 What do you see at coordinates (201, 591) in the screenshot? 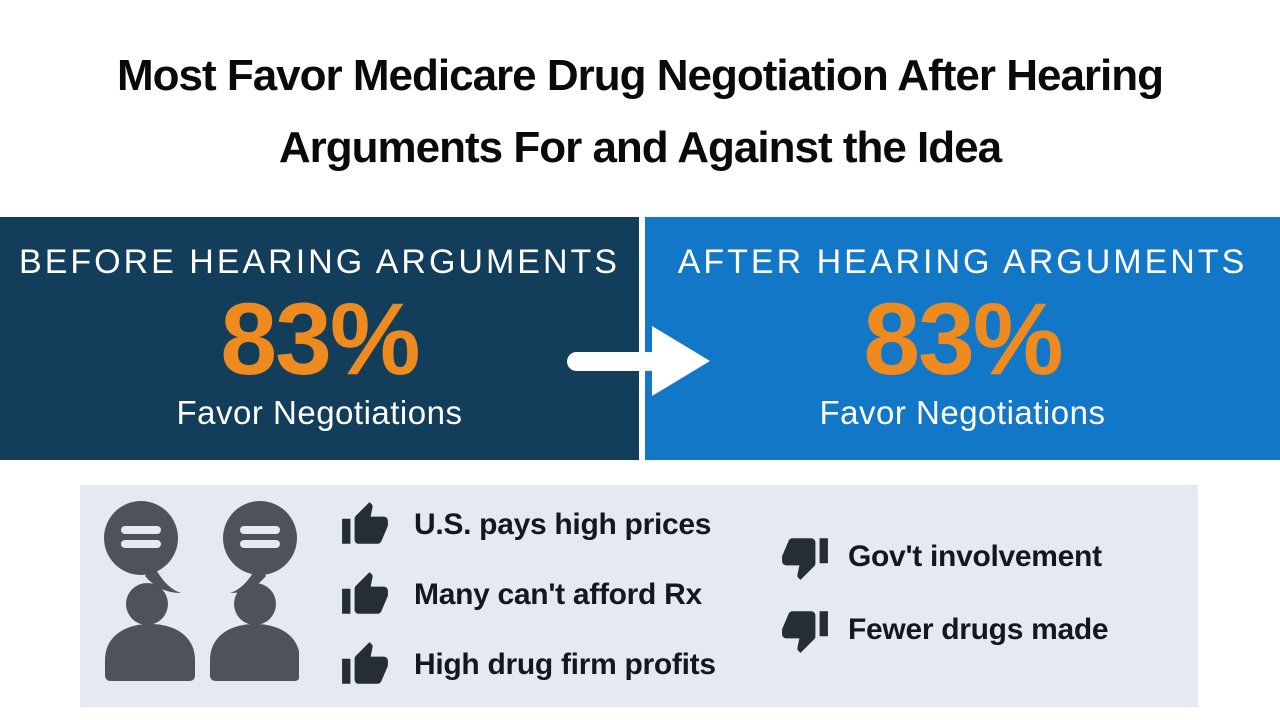
I see `conversation-people-icon` at bounding box center [201, 591].